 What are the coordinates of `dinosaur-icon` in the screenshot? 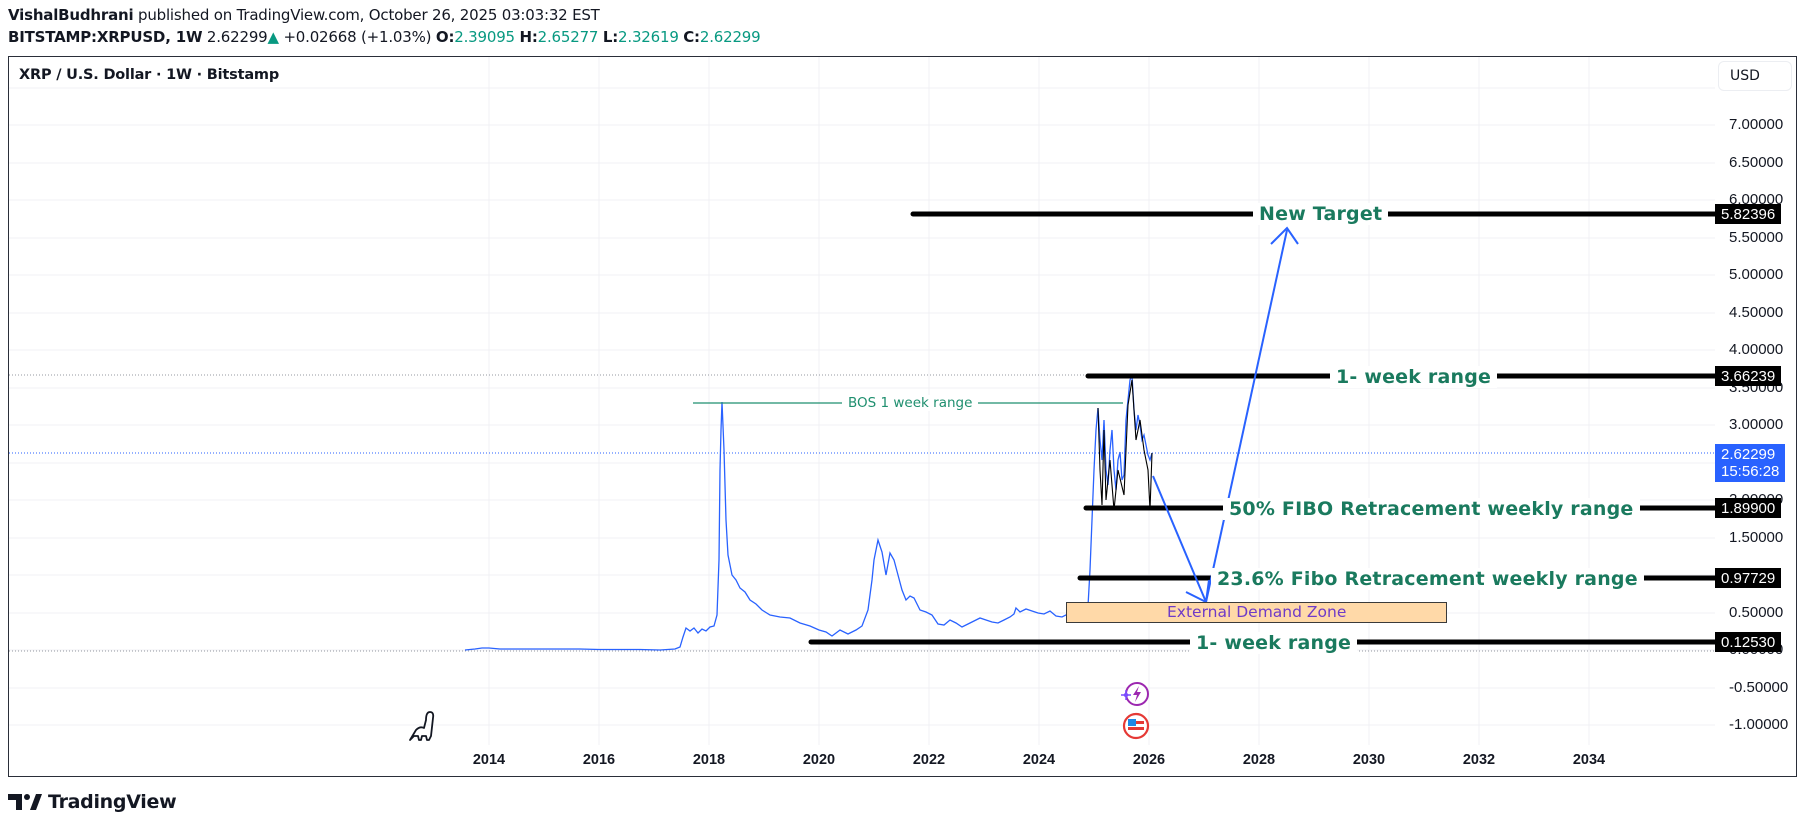 It's located at (423, 726).